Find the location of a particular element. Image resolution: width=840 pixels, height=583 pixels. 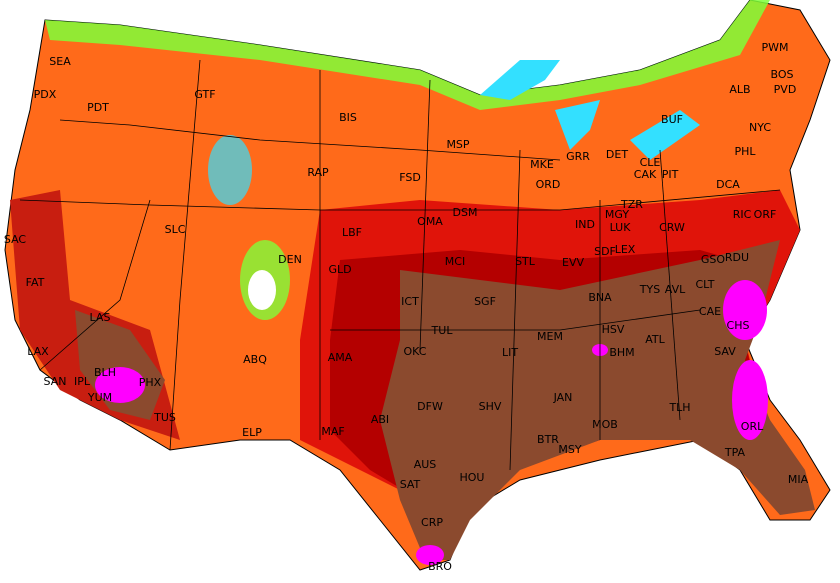

station-label: ELP is located at coordinates (252, 432).